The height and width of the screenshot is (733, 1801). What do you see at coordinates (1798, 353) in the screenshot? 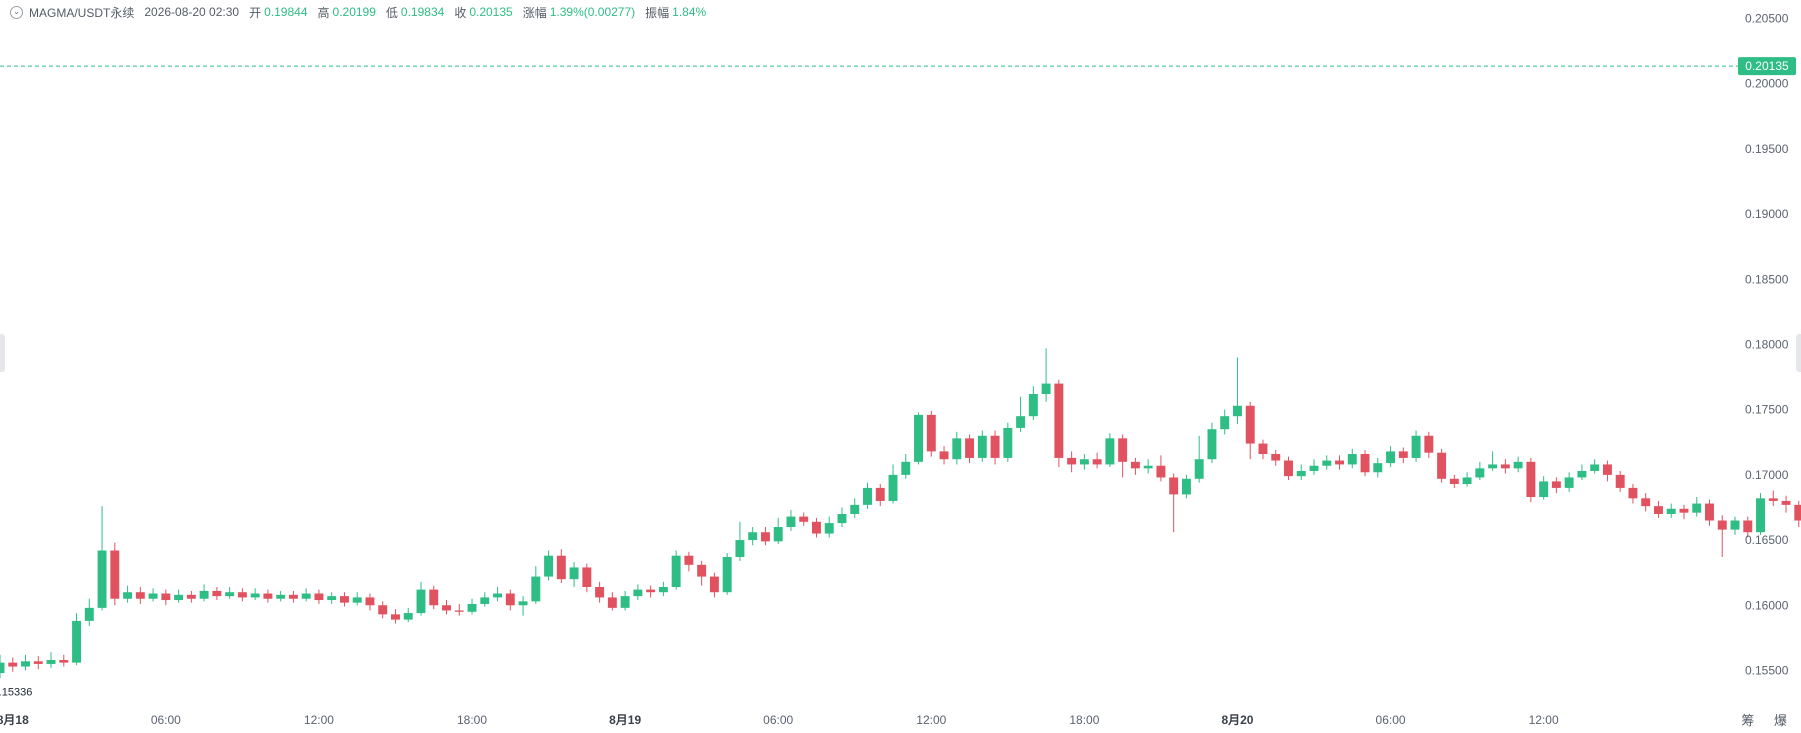
I see `right-panel-handle` at bounding box center [1798, 353].